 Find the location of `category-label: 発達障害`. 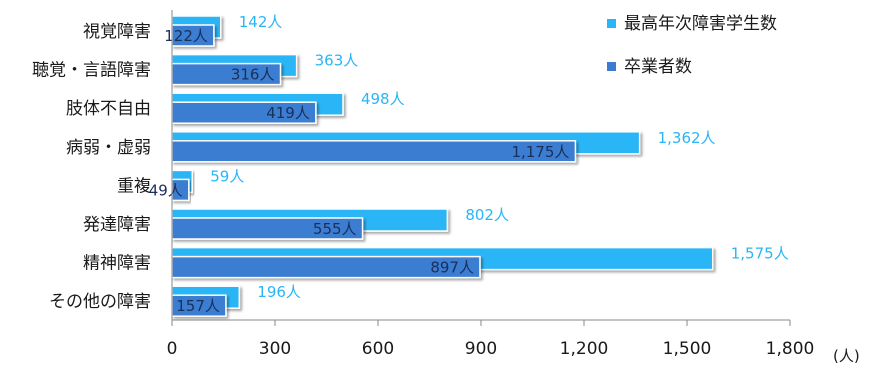

category-label: 発達障害 is located at coordinates (117, 225).